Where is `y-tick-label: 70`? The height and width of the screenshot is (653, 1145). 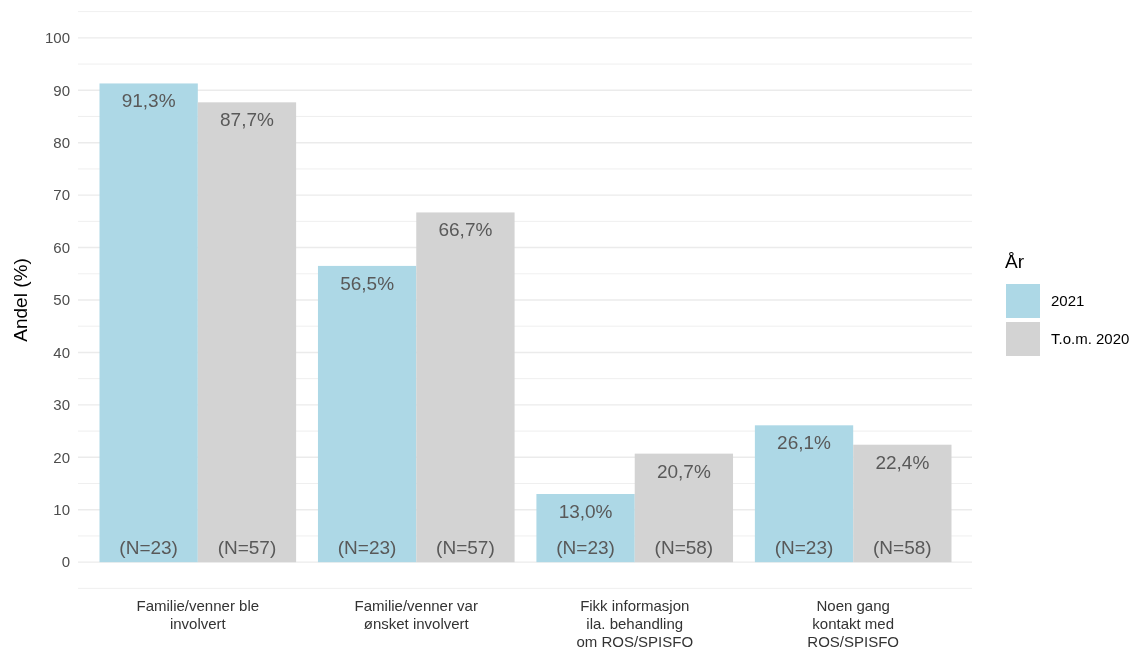 y-tick-label: 70 is located at coordinates (61, 195).